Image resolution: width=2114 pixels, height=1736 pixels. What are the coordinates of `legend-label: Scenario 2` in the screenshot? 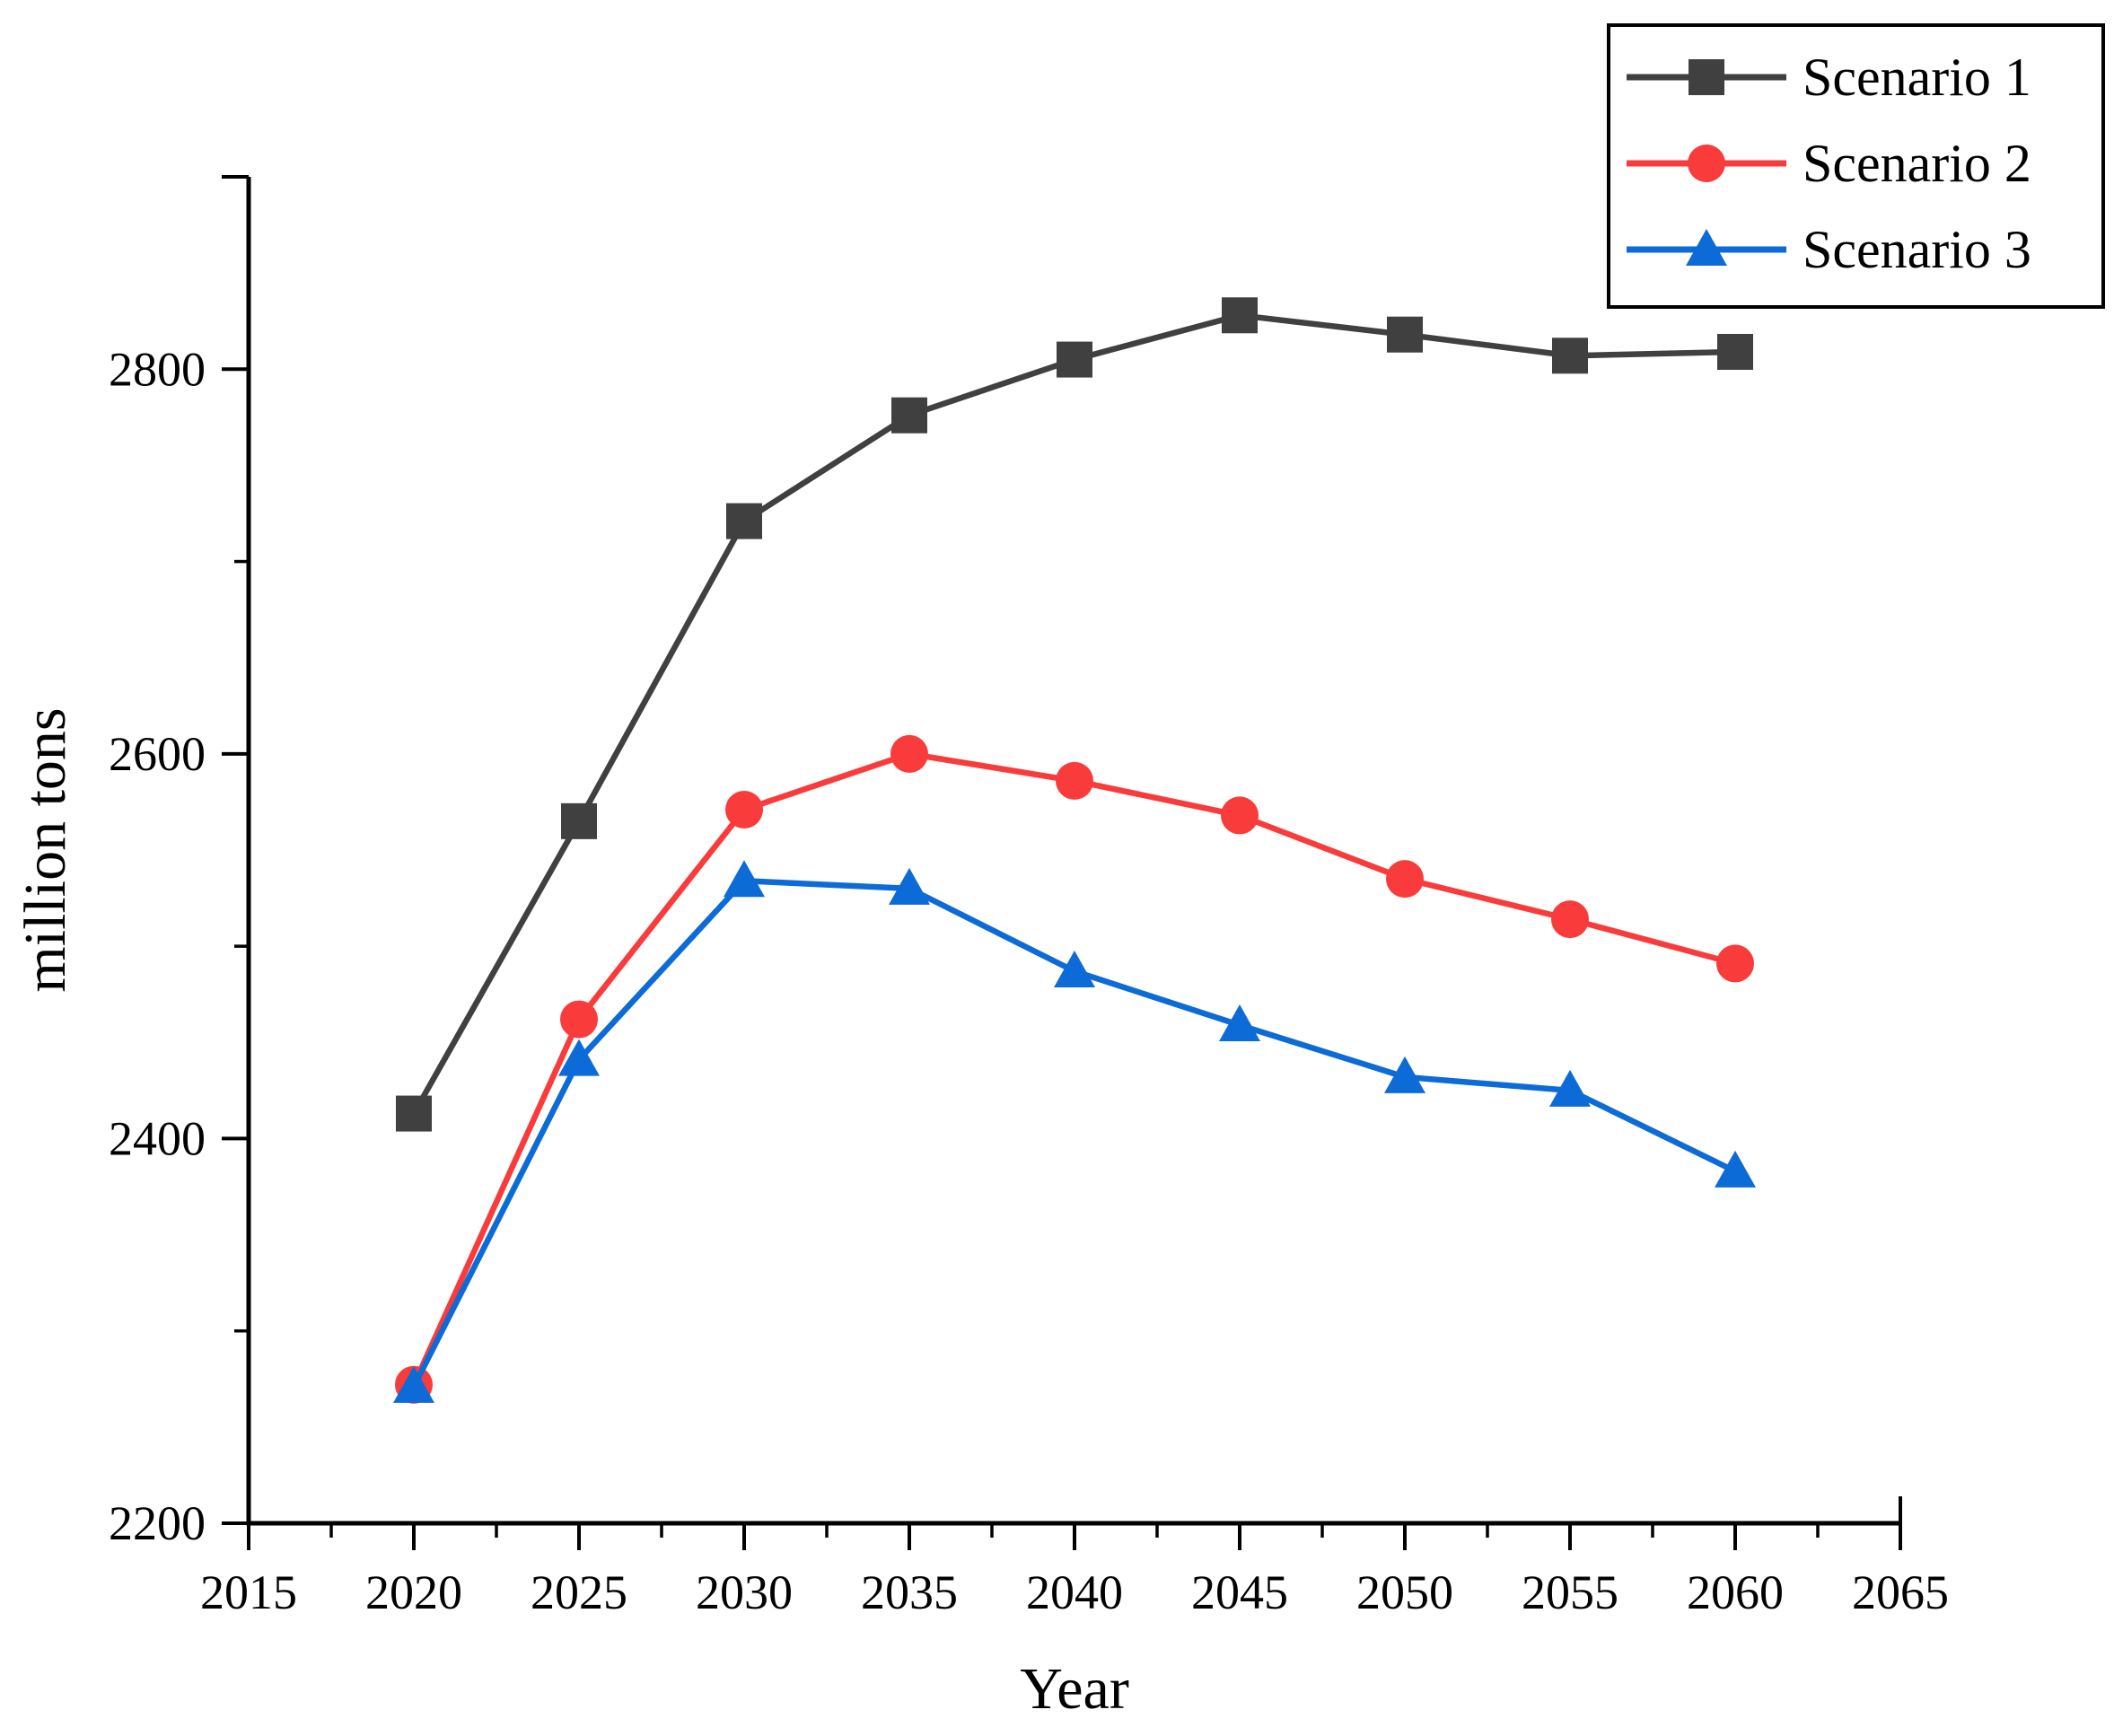 It's located at (1917, 164).